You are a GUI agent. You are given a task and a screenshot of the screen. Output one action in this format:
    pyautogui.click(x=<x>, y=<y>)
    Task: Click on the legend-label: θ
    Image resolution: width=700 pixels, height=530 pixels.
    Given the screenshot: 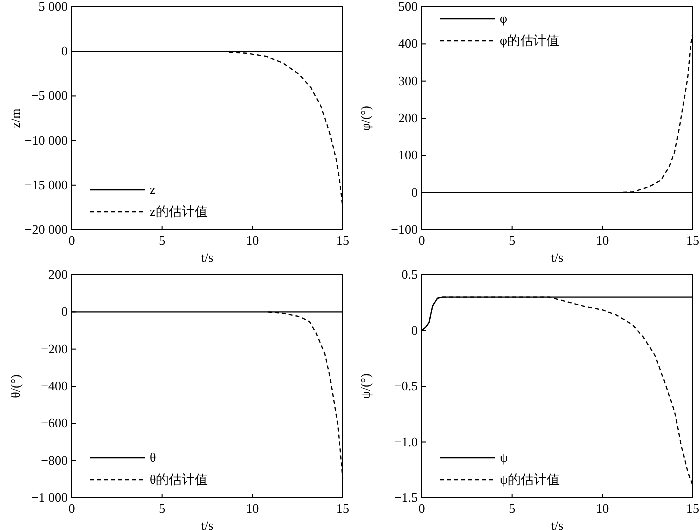 What is the action you would take?
    pyautogui.click(x=153, y=457)
    